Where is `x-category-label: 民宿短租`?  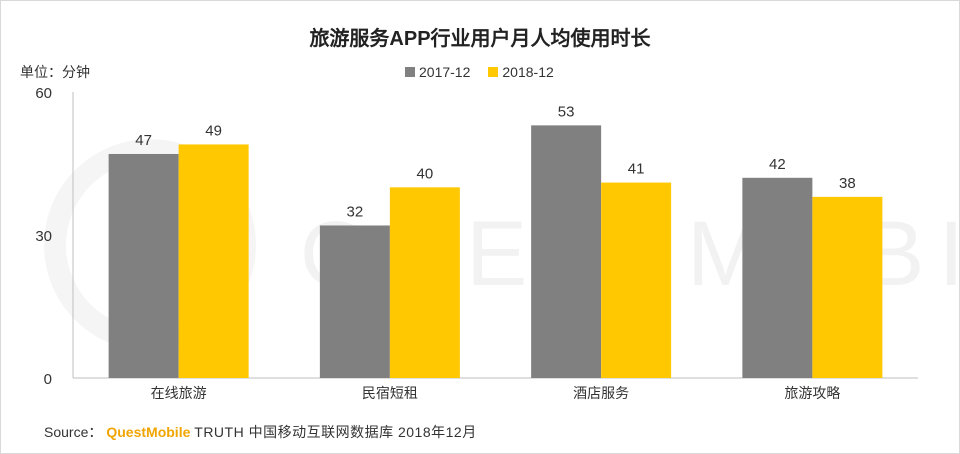
x-category-label: 民宿短租 is located at coordinates (390, 393).